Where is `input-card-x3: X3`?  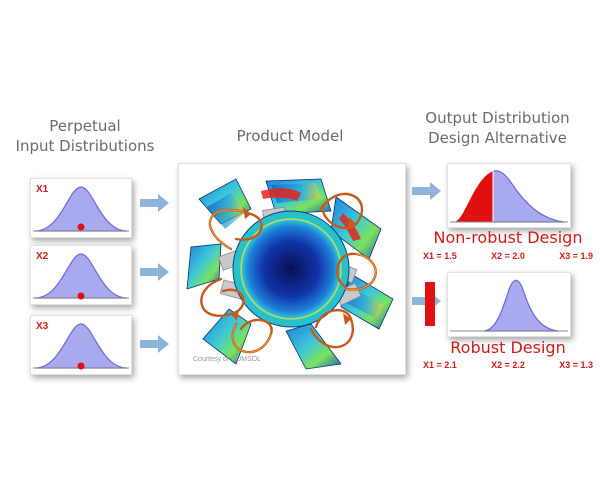 input-card-x3: X3 is located at coordinates (81, 345).